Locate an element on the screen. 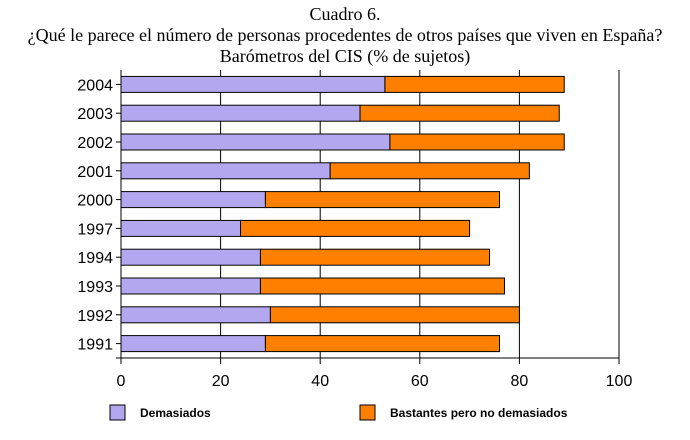  legend-label-series-1: Demasiados is located at coordinates (175, 413).